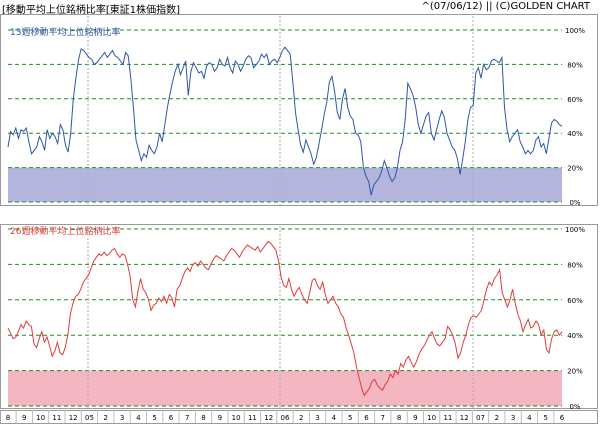 This screenshot has height=425, width=600. I want to click on x-tick-8: 4, so click(138, 418).